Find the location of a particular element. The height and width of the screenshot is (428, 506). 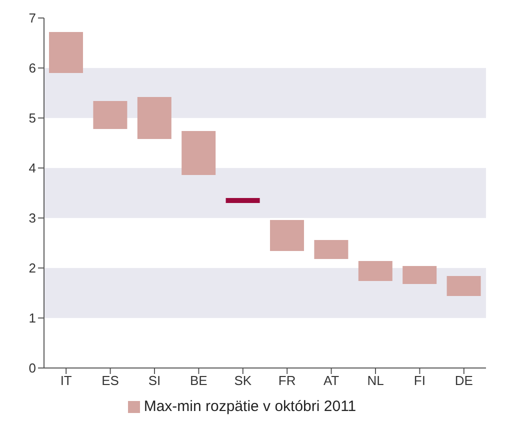

y-tick-label: 2 is located at coordinates (32, 268).